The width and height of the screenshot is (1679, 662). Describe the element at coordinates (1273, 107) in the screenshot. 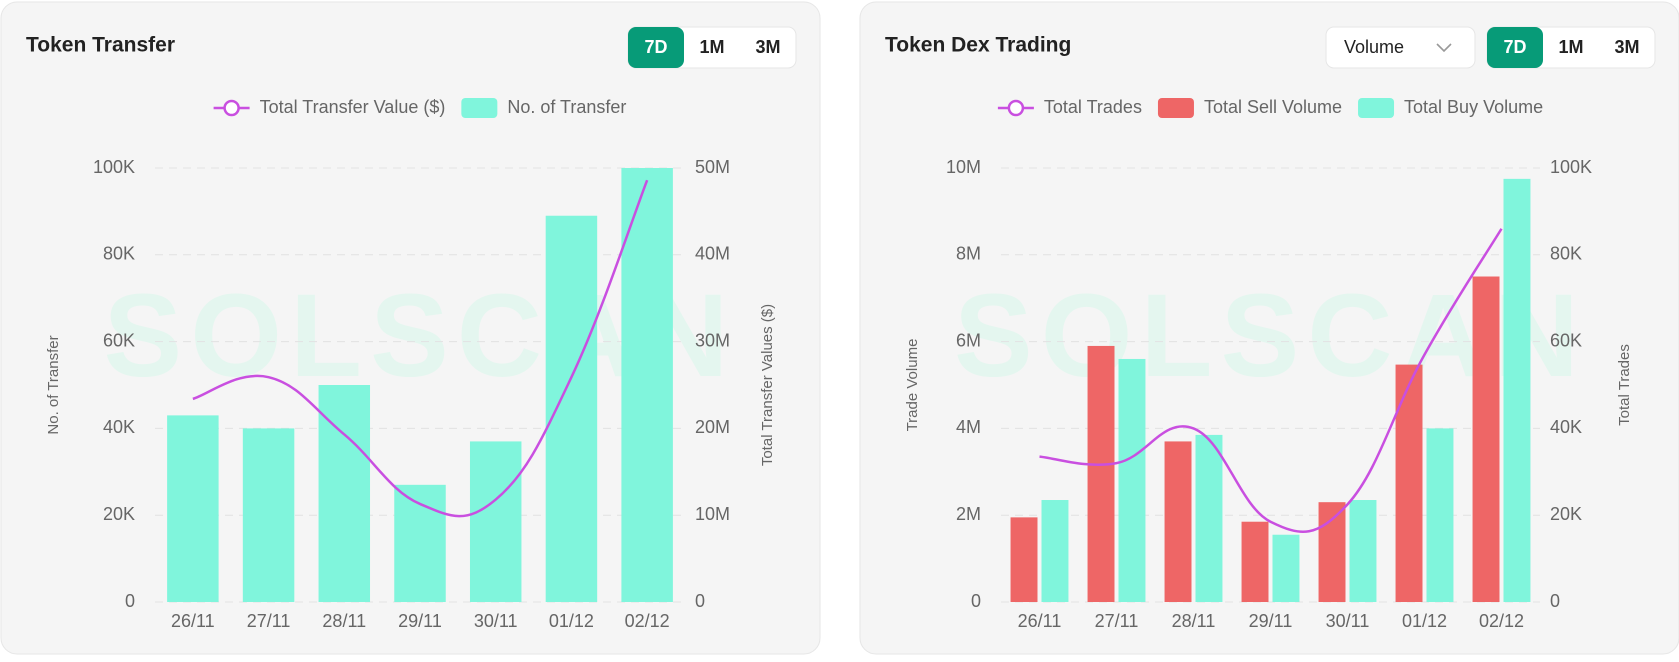

I see `legend-label: Total Sell Volume` at that location.